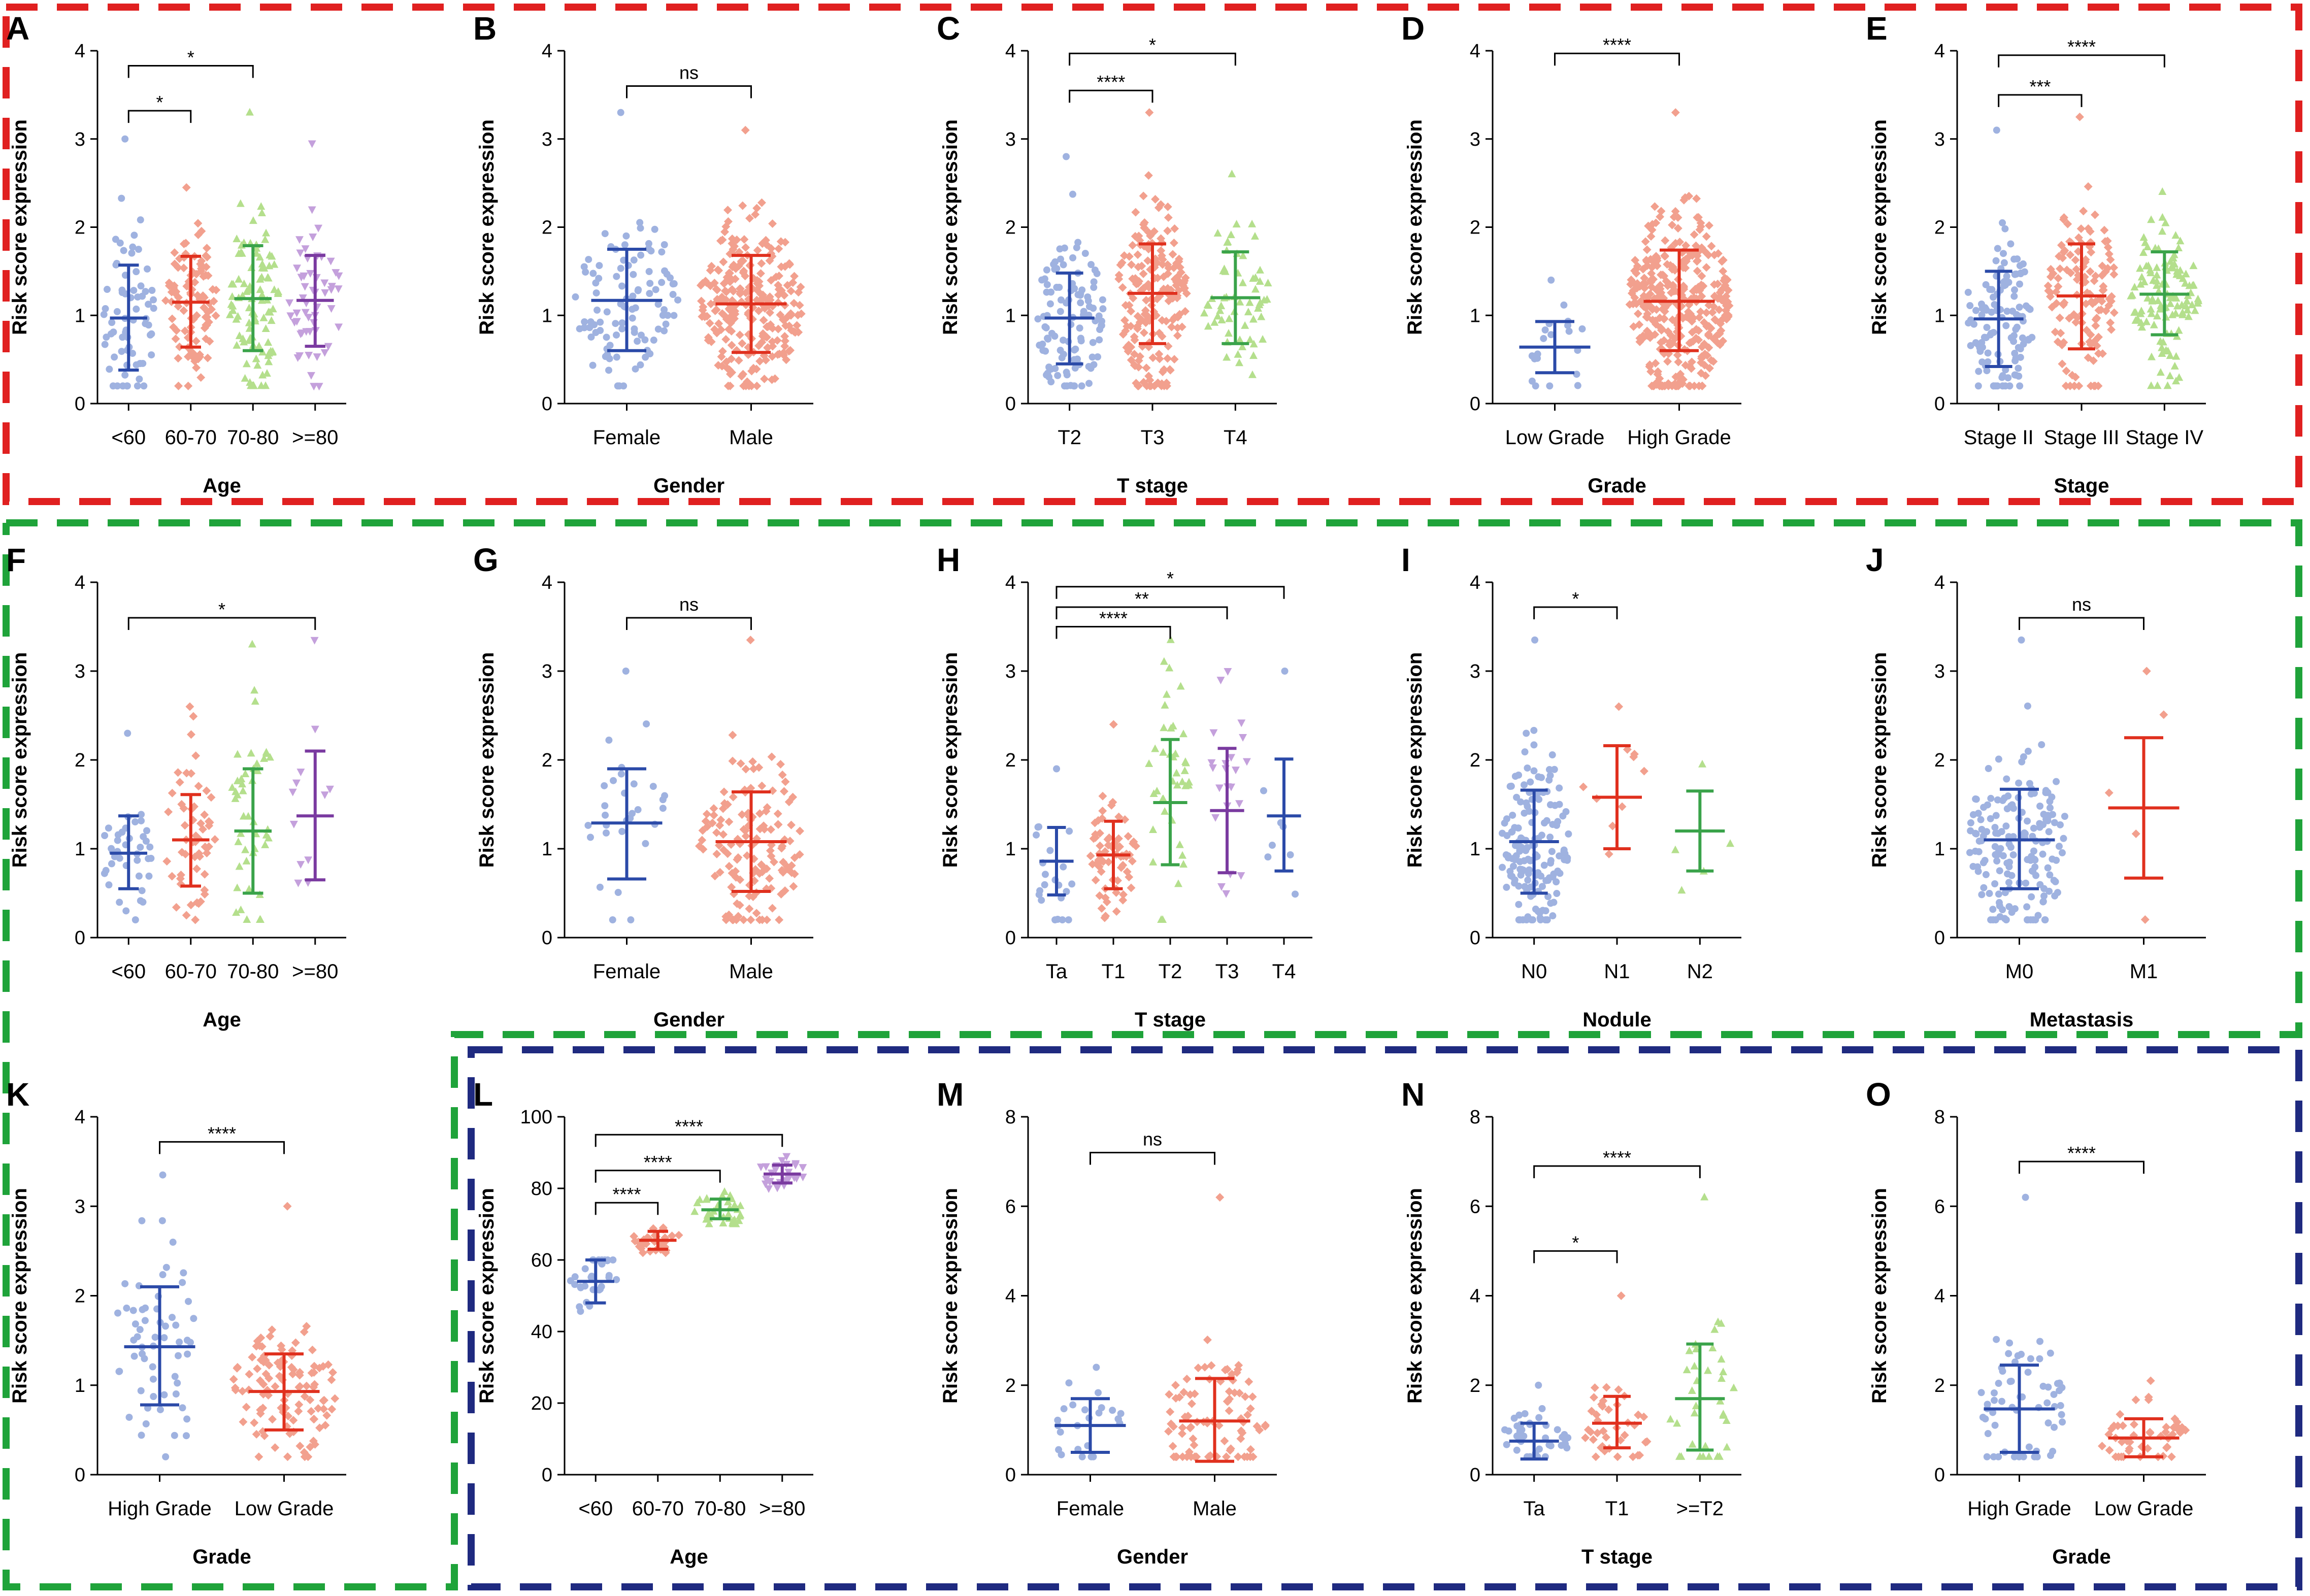 This screenshot has width=2310, height=1596. Describe the element at coordinates (1413, 29) in the screenshot. I see `panel-d-letter: D` at that location.